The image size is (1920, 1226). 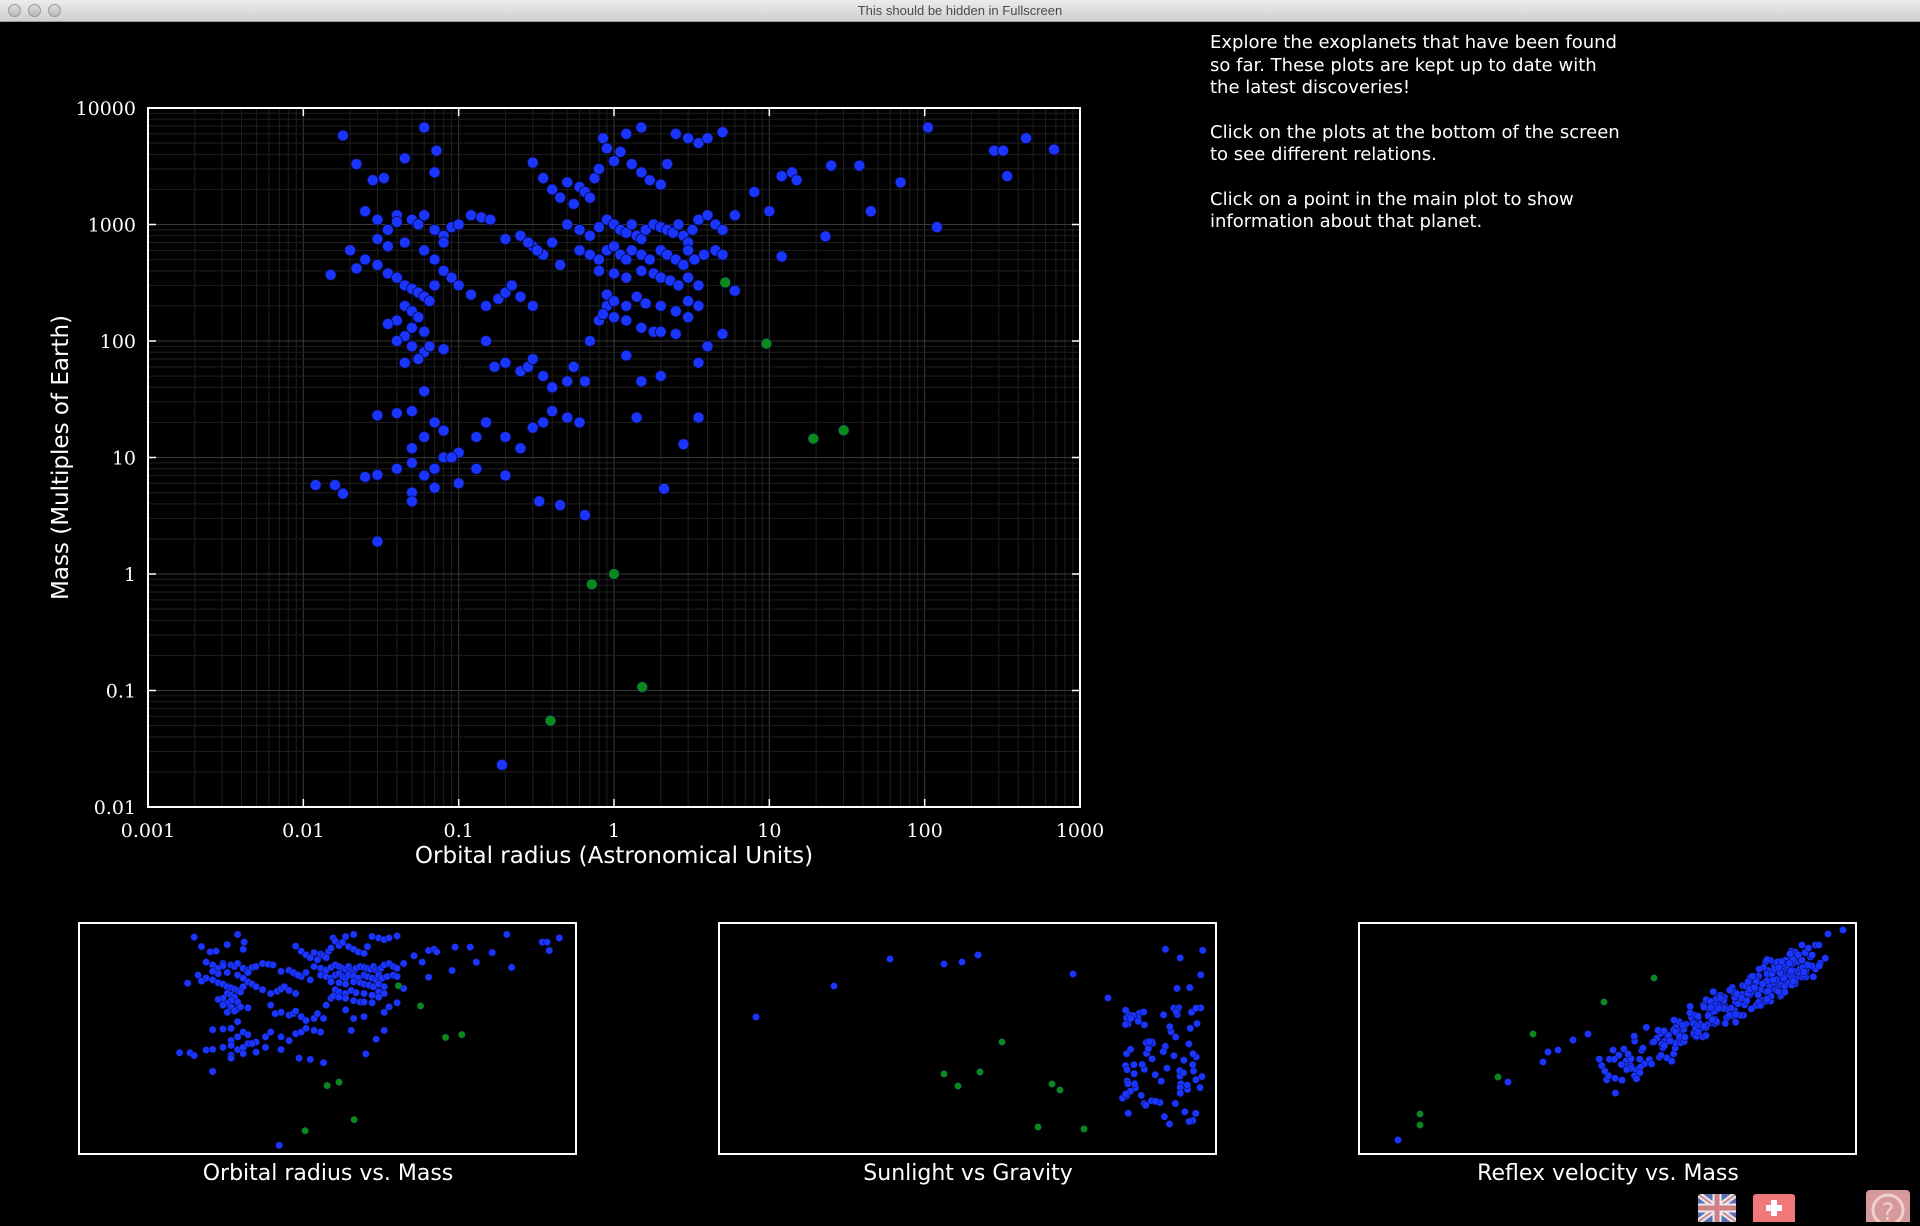 What do you see at coordinates (54, 10) in the screenshot?
I see `zoom-window-button` at bounding box center [54, 10].